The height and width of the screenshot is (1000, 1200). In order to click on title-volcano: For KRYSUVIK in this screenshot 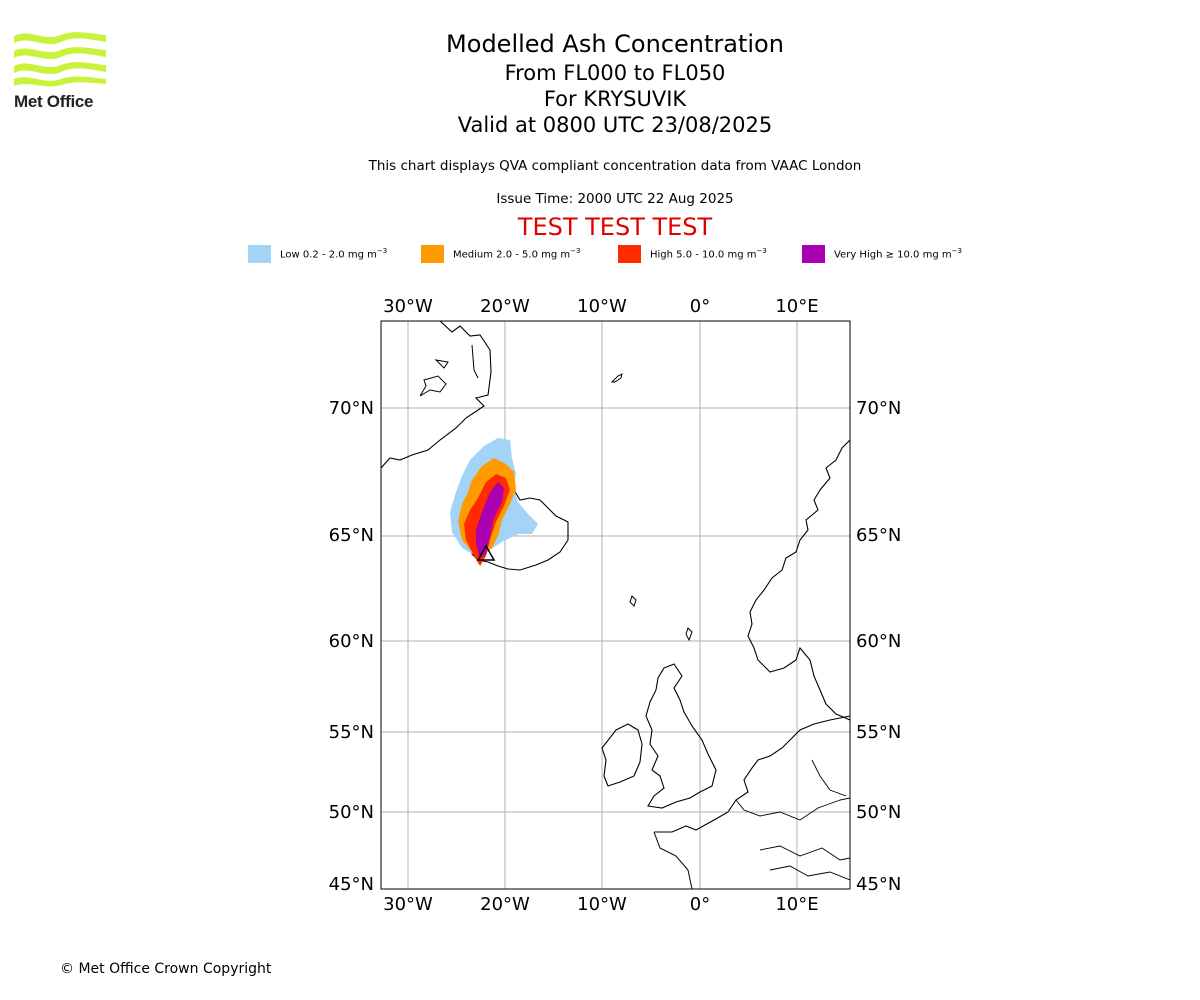, I will do `click(615, 99)`.